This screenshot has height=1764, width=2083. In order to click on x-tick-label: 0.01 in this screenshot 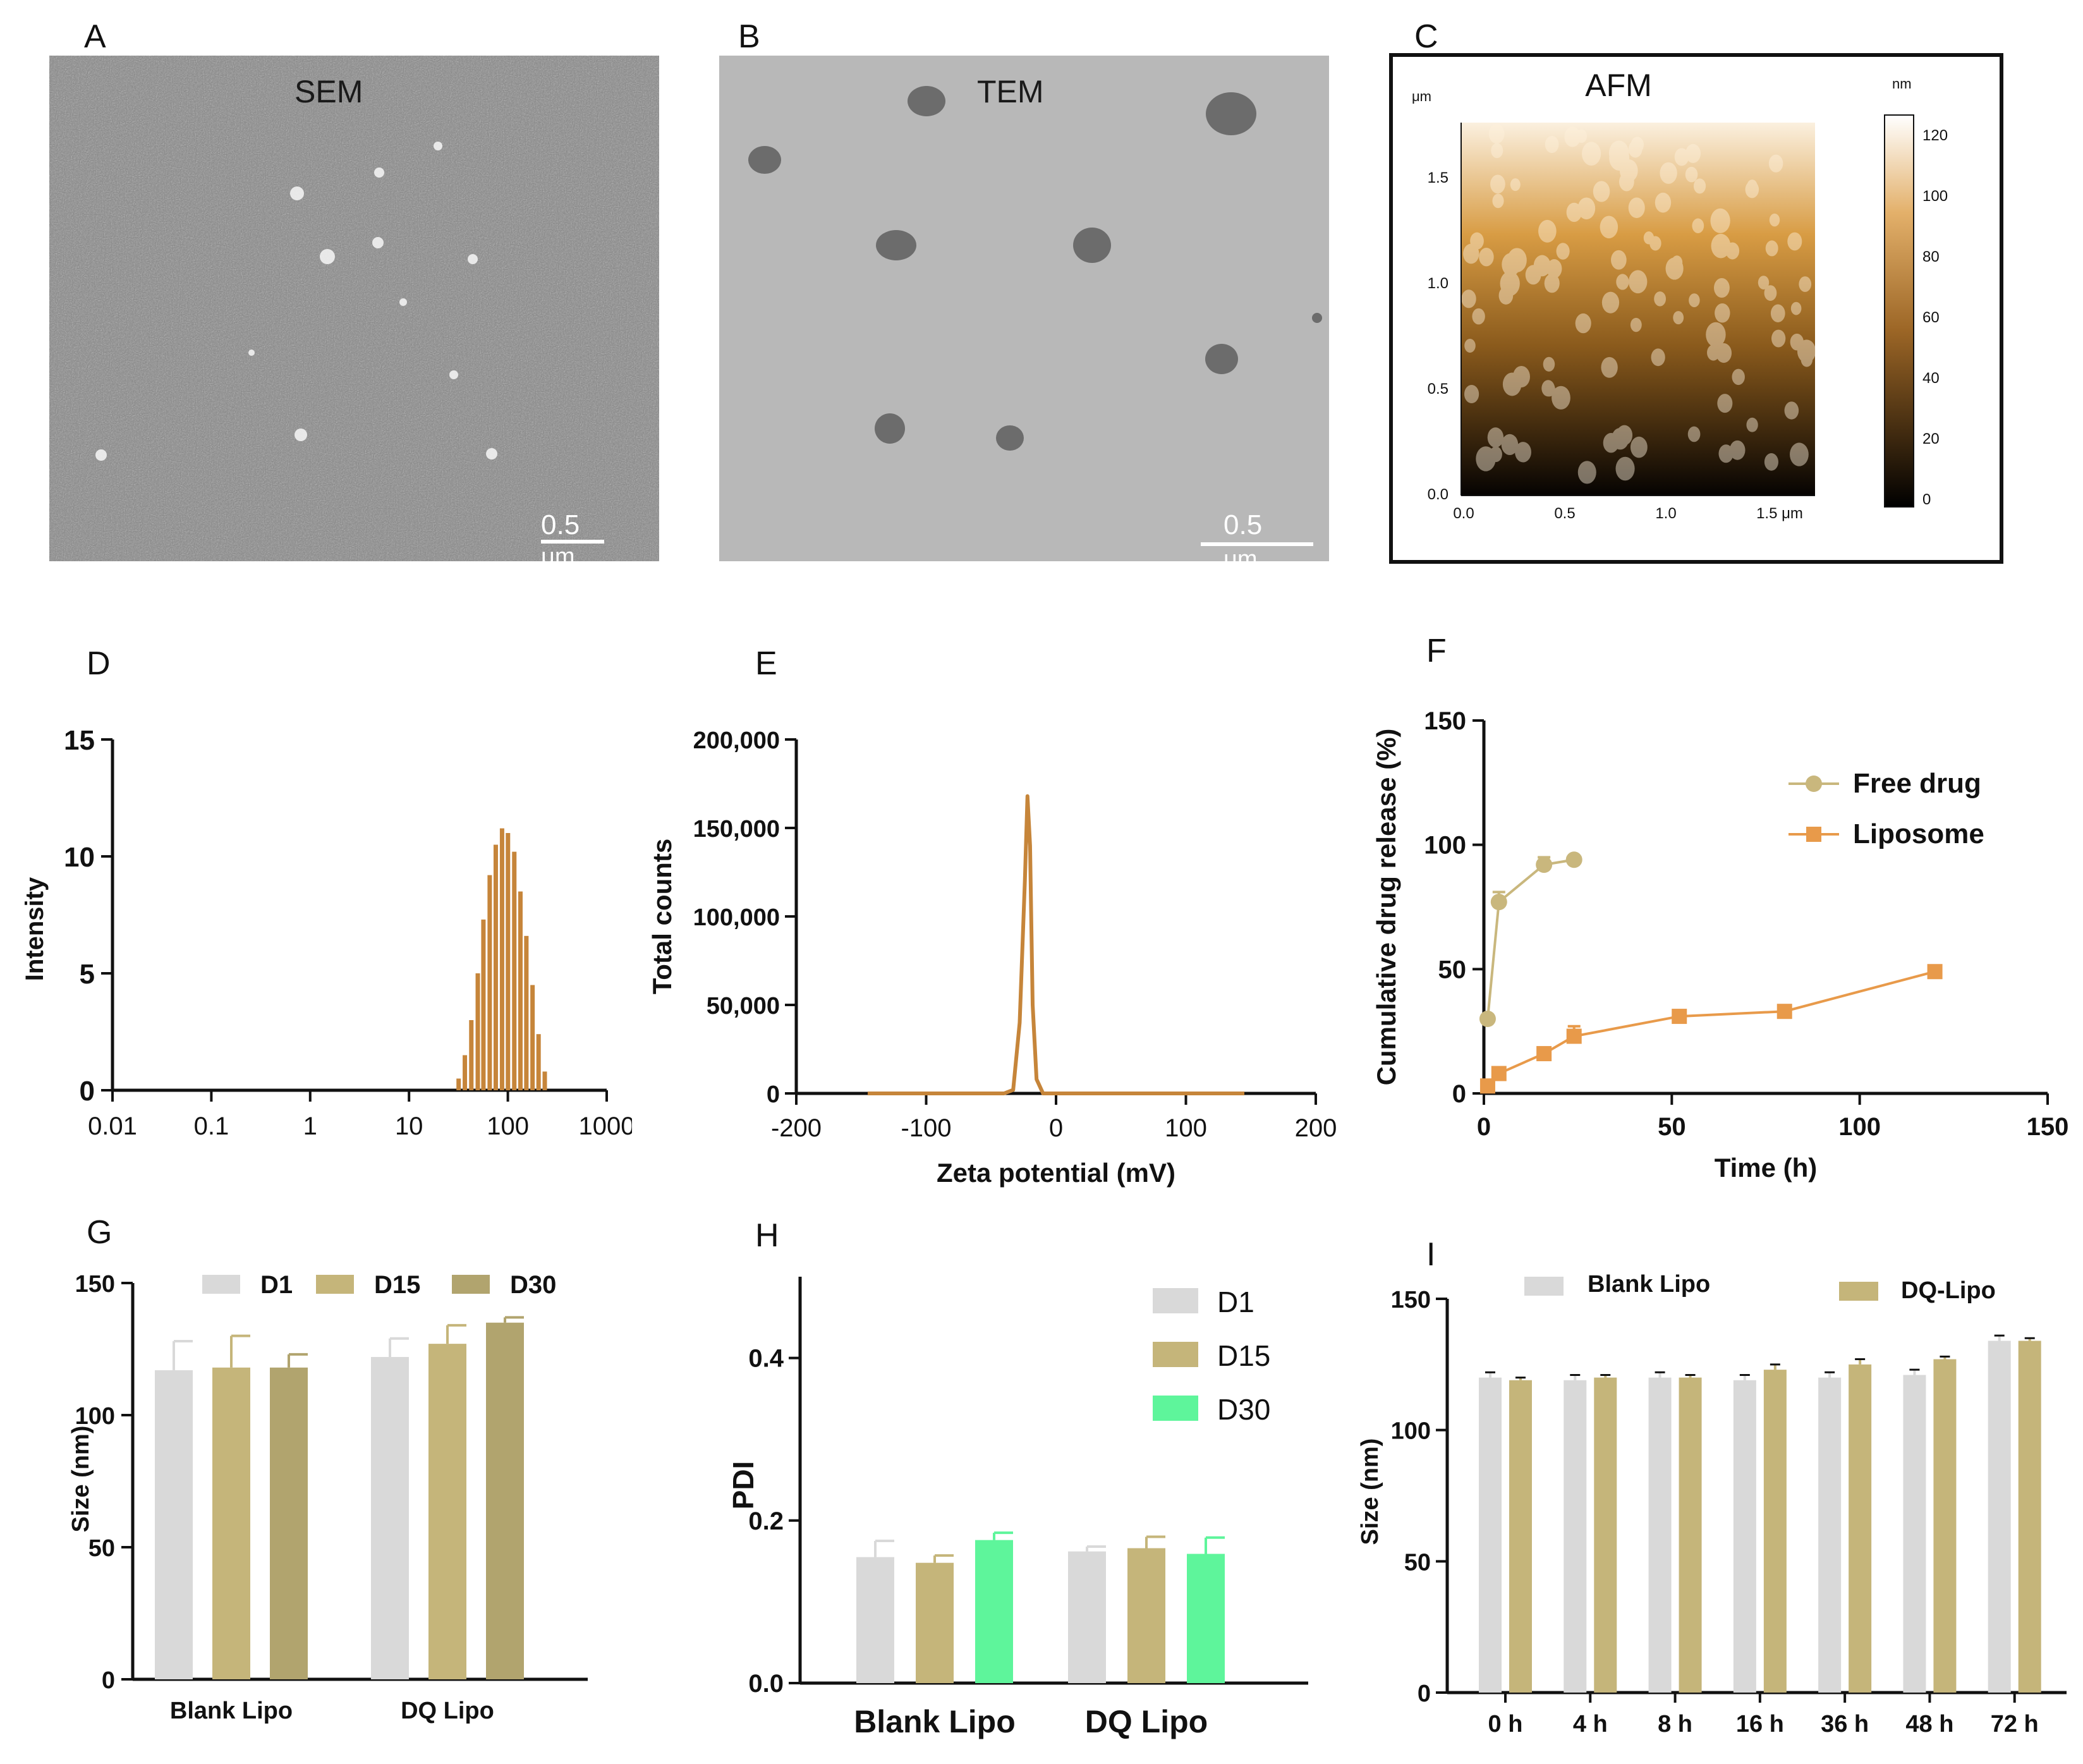, I will do `click(113, 1126)`.